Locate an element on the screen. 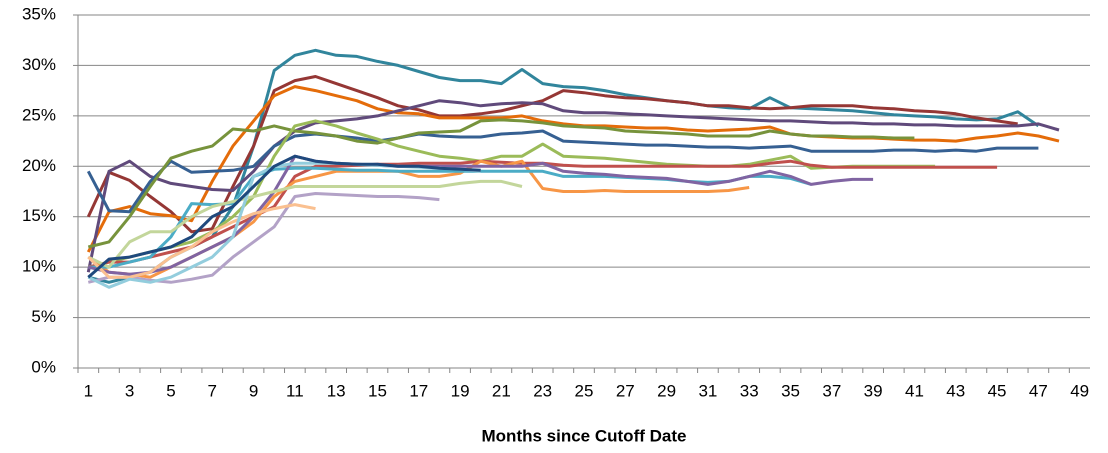  x-tick-label: 3 is located at coordinates (129, 390).